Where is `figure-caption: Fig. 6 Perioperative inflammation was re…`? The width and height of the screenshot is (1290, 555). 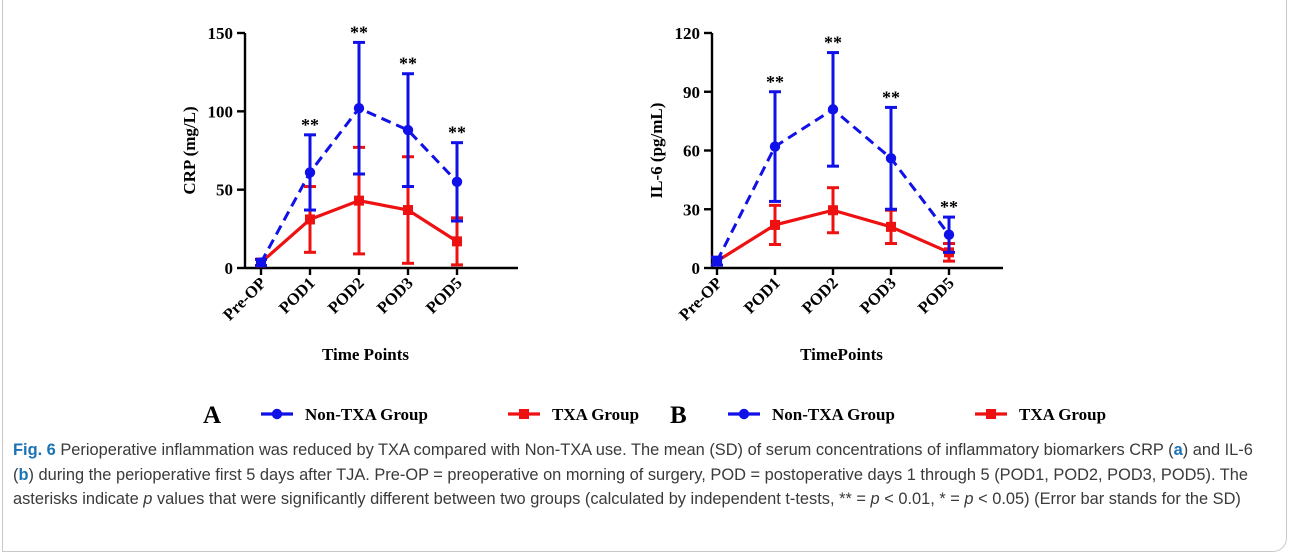
figure-caption: Fig. 6 Perioperative inflammation was re… is located at coordinates (644, 475).